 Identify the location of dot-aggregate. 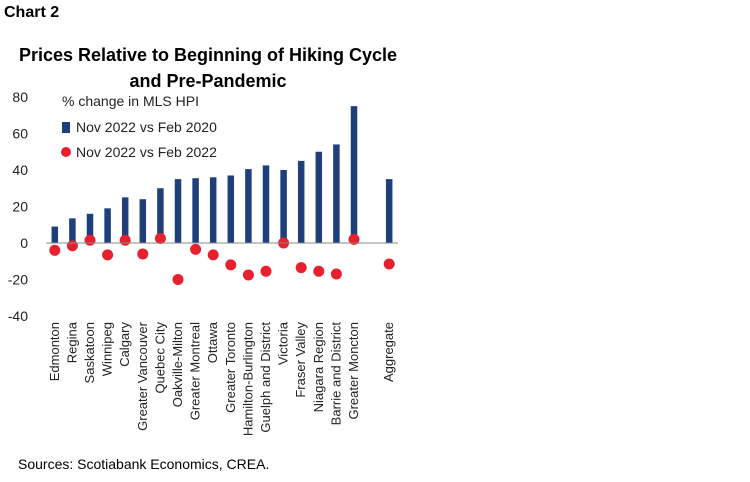
(389, 264).